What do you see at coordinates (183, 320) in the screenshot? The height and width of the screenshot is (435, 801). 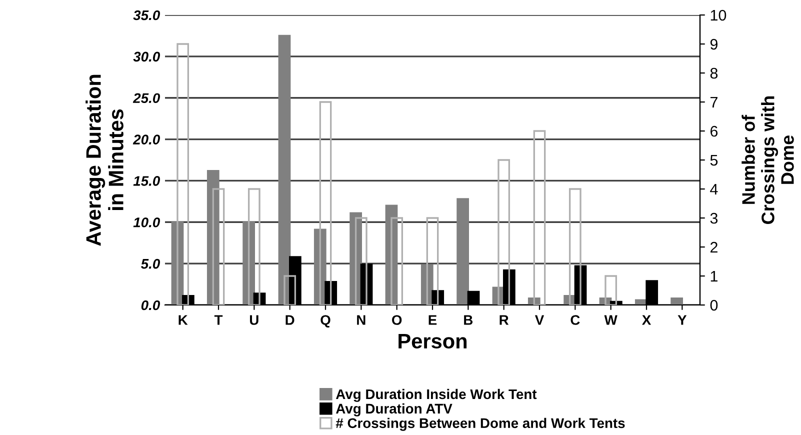 I see `x-tick-label: K` at bounding box center [183, 320].